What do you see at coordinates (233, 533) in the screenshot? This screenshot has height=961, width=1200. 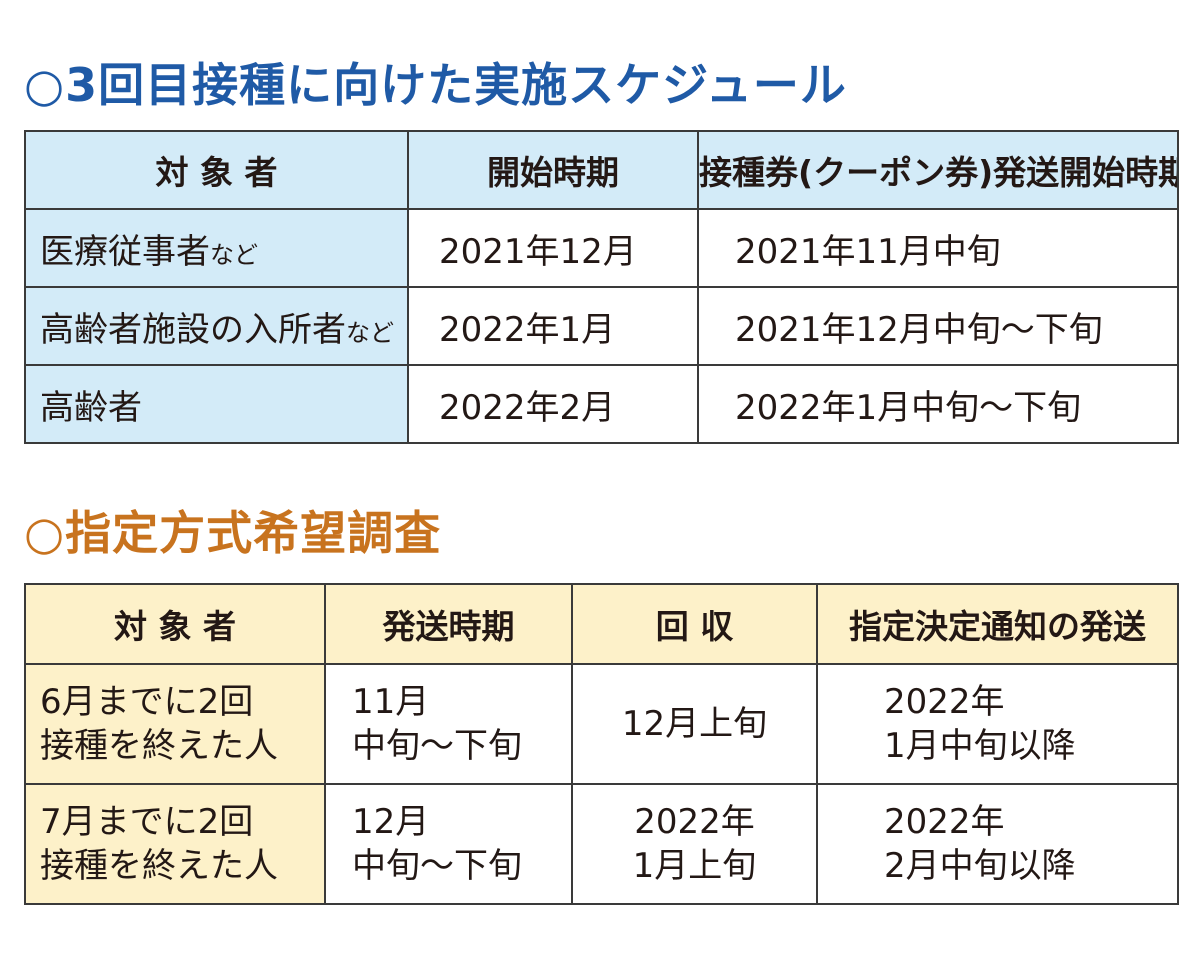 I see `survey-section-title: ○指定方式希望調査` at bounding box center [233, 533].